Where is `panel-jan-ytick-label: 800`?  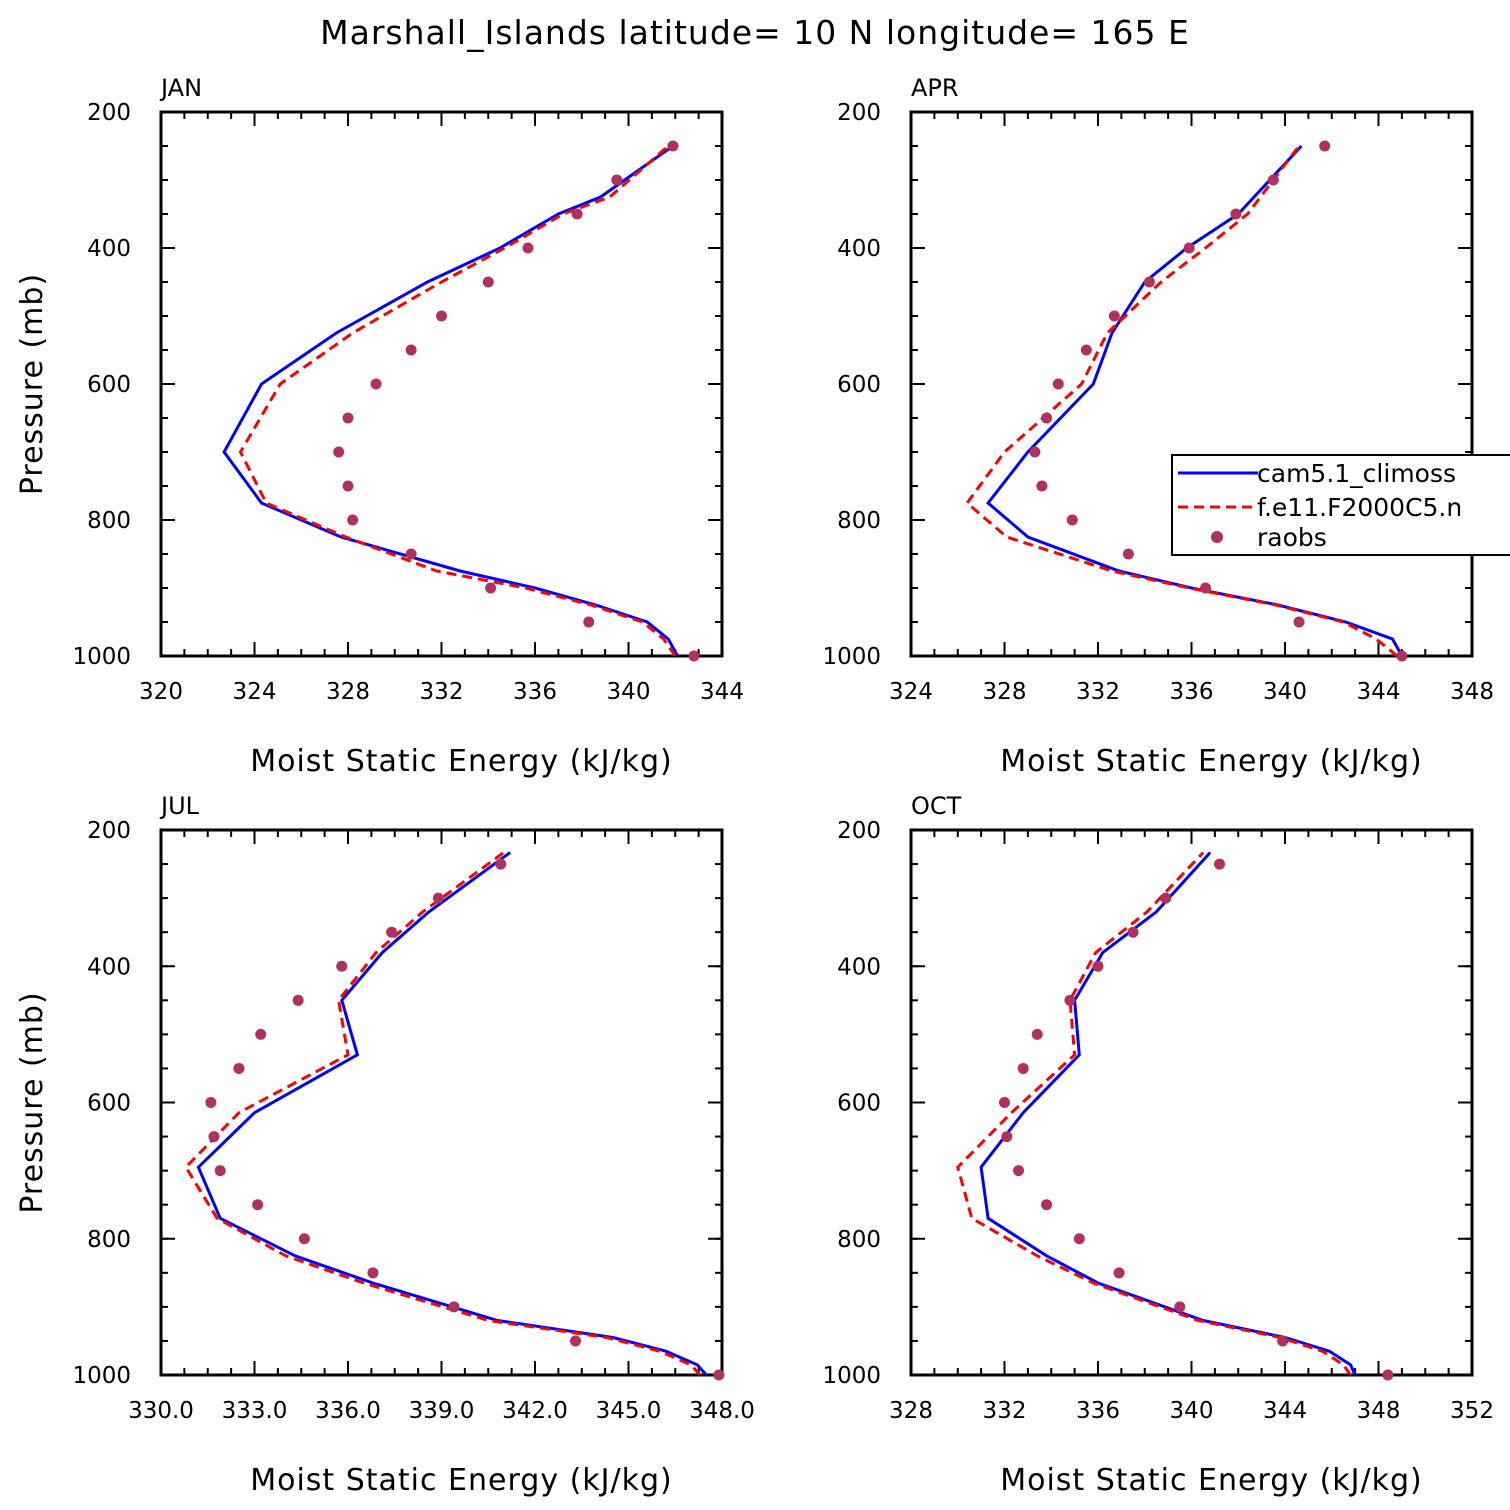
panel-jan-ytick-label: 800 is located at coordinates (109, 521).